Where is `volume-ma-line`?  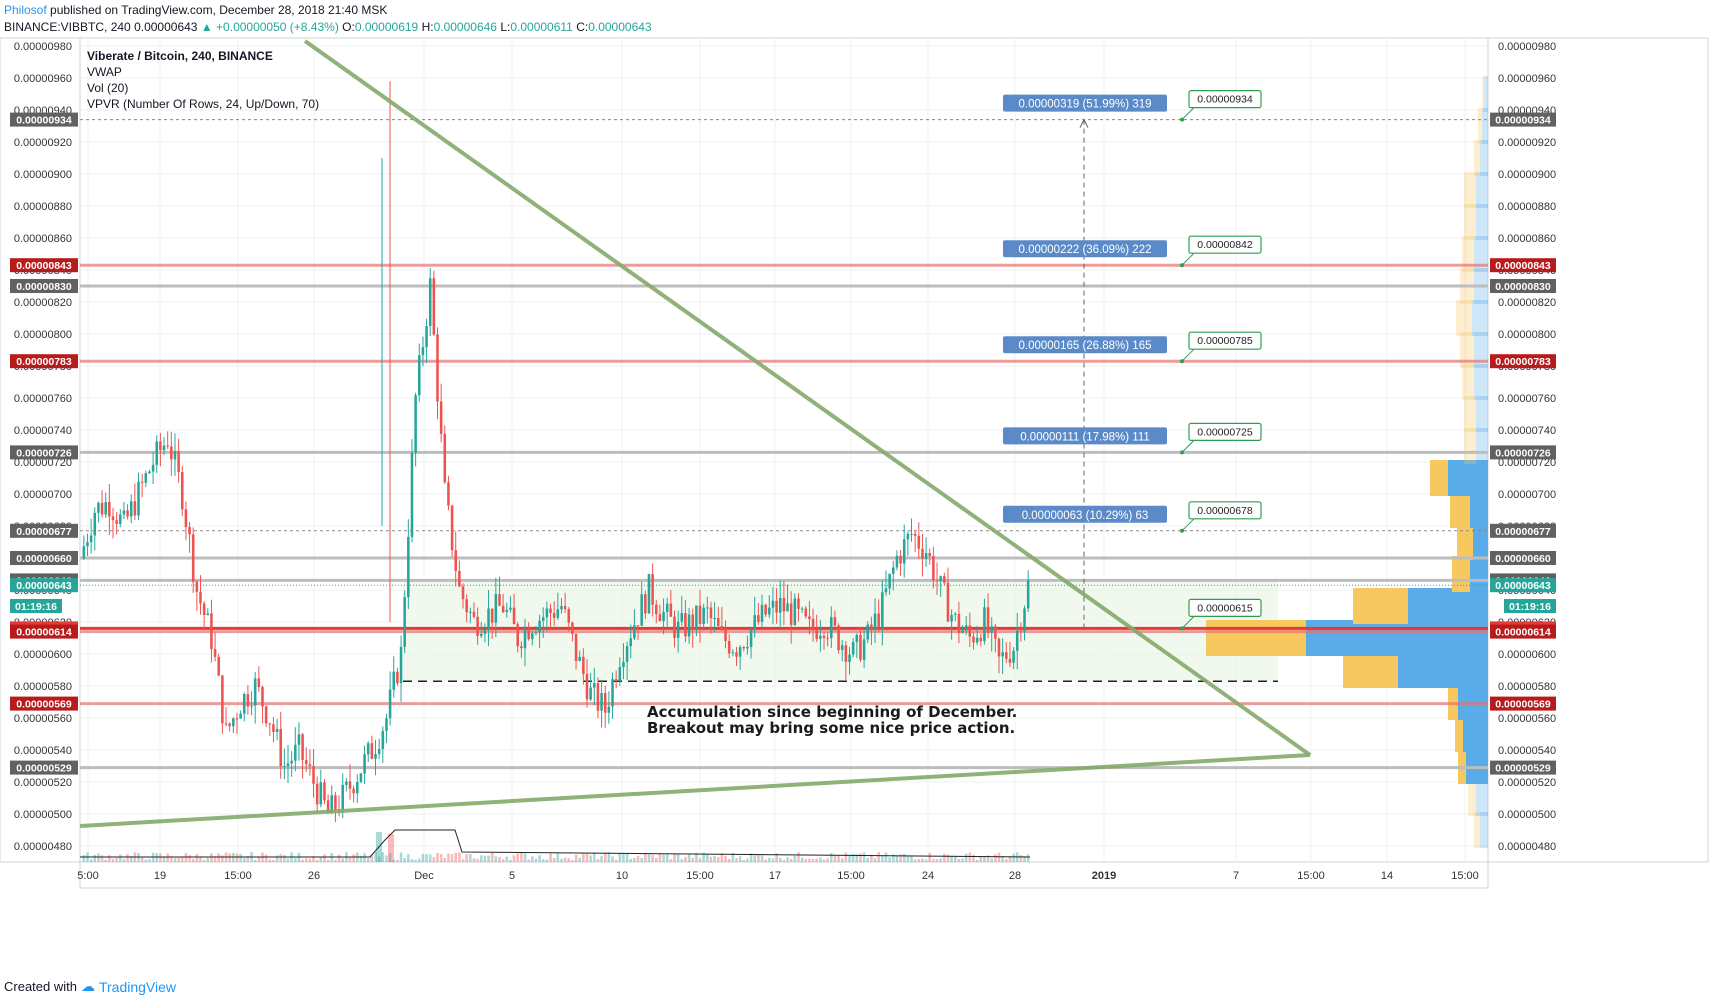
volume-ma-line is located at coordinates (555, 843).